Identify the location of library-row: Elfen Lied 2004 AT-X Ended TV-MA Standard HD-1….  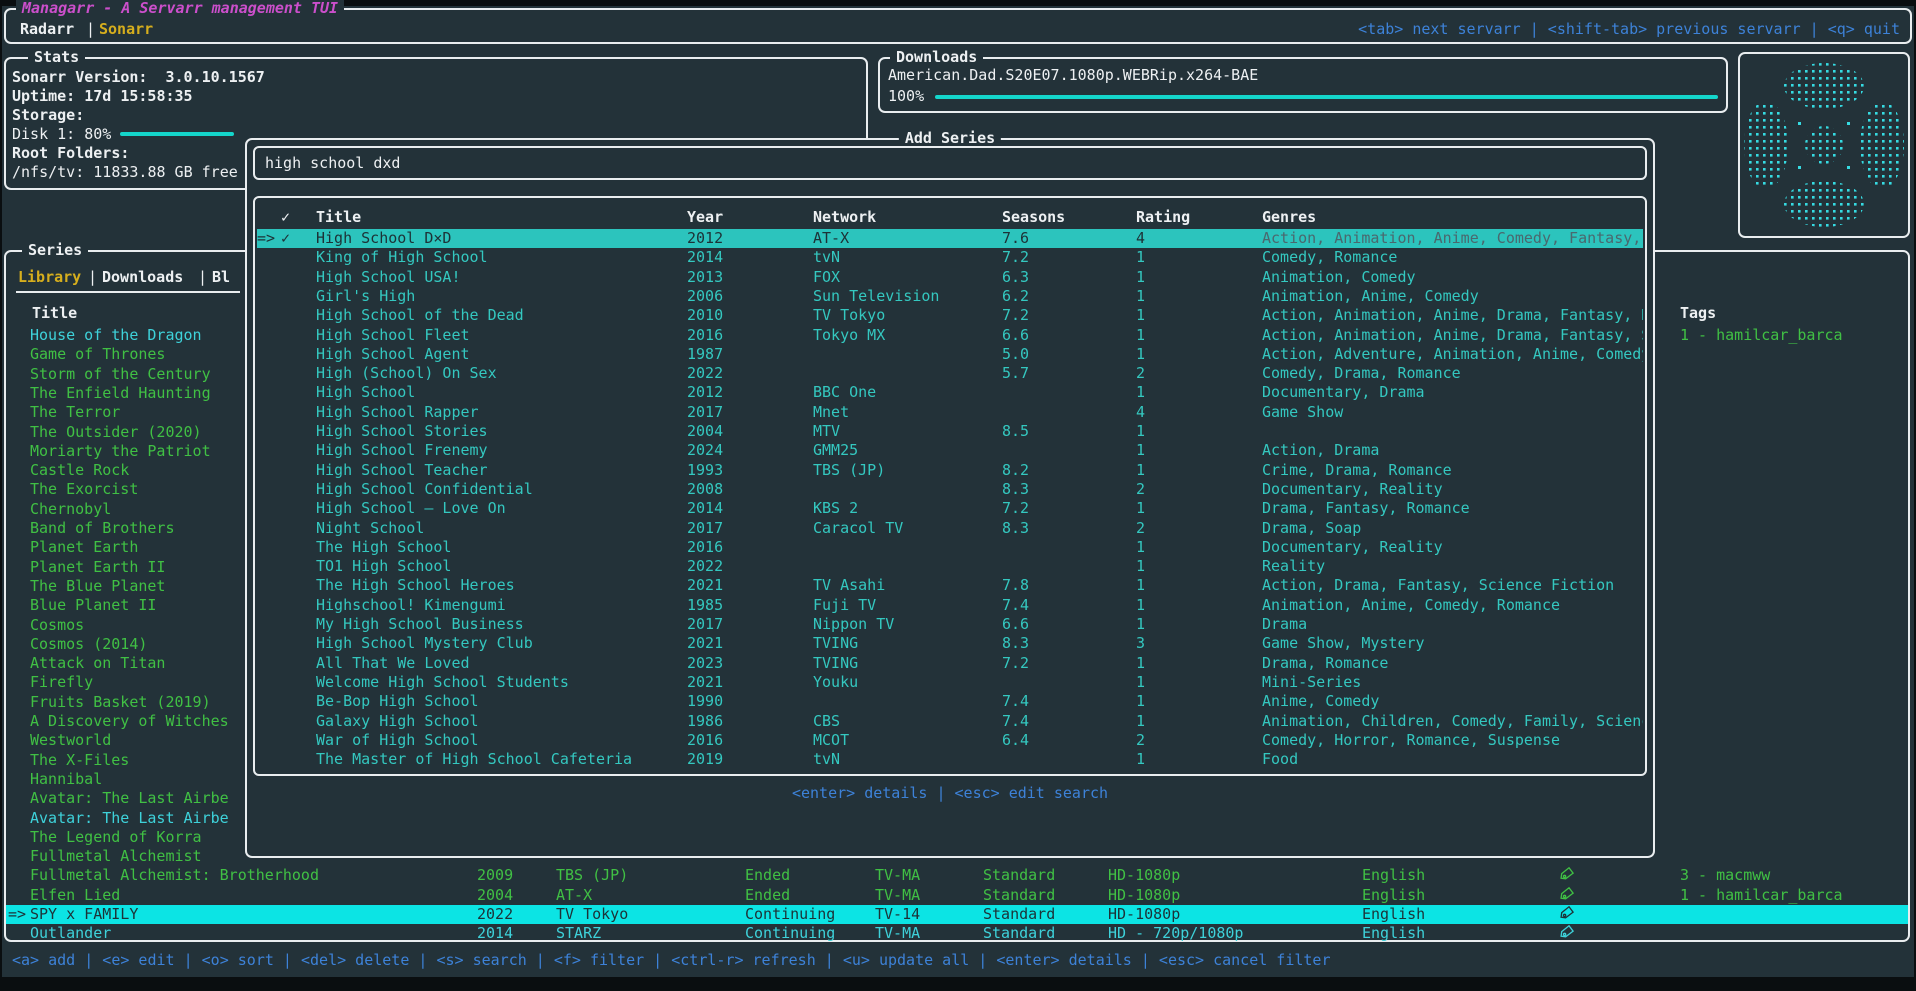
(957, 895).